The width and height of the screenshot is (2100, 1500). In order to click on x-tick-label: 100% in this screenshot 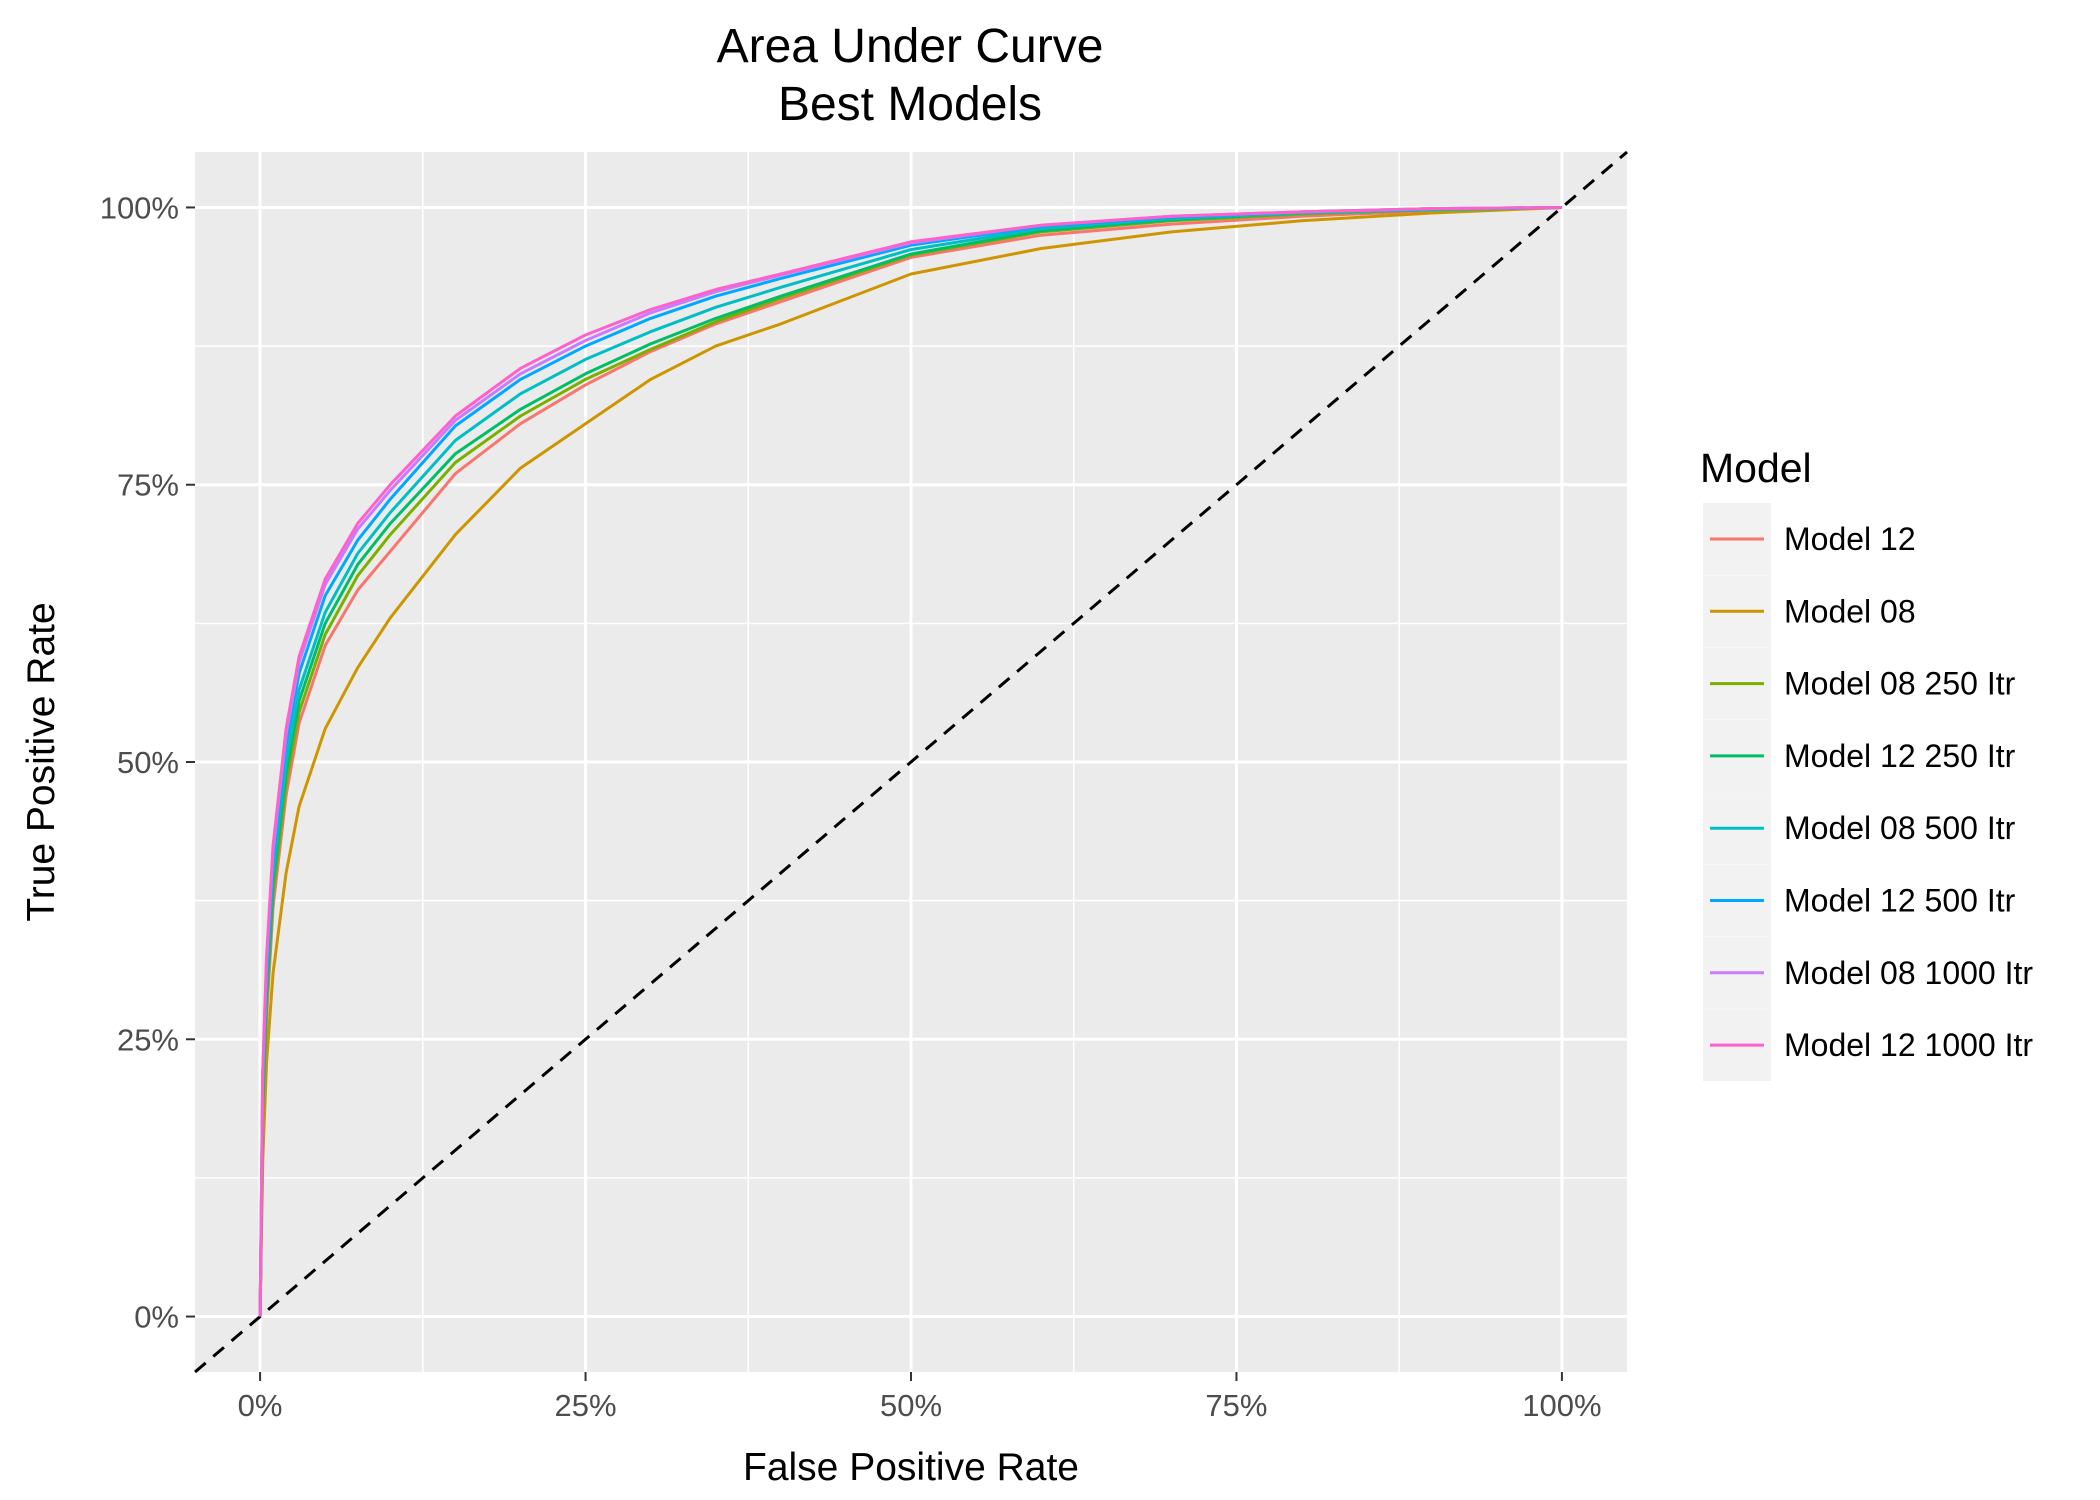, I will do `click(1561, 1405)`.